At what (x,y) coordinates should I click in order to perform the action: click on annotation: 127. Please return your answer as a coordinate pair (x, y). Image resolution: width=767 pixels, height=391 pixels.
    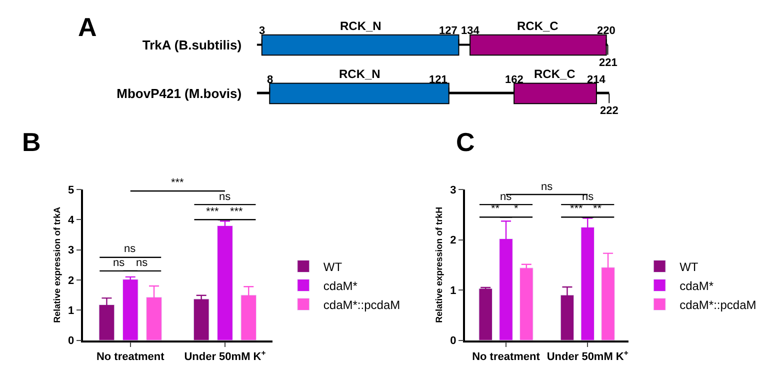
    Looking at the image, I should click on (448, 31).